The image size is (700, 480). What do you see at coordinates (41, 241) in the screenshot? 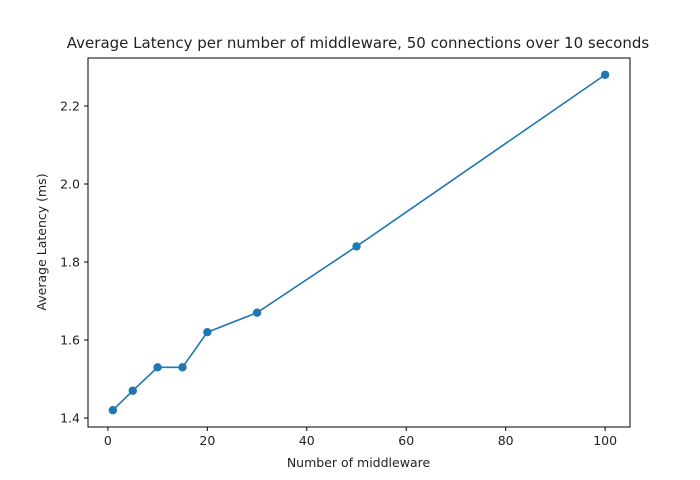
I see `y-axis-label: Average Latency (ms)` at bounding box center [41, 241].